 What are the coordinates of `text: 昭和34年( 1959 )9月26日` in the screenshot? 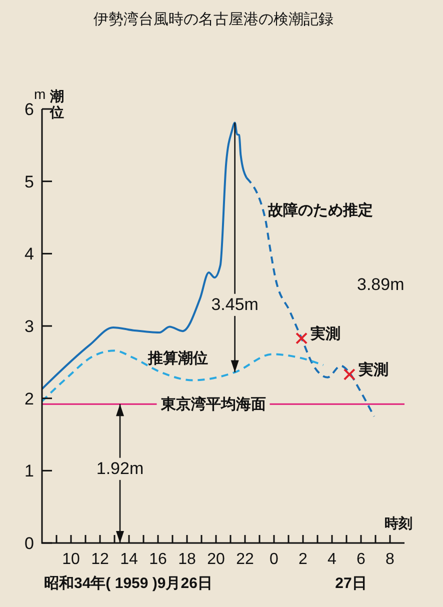 It's located at (128, 583).